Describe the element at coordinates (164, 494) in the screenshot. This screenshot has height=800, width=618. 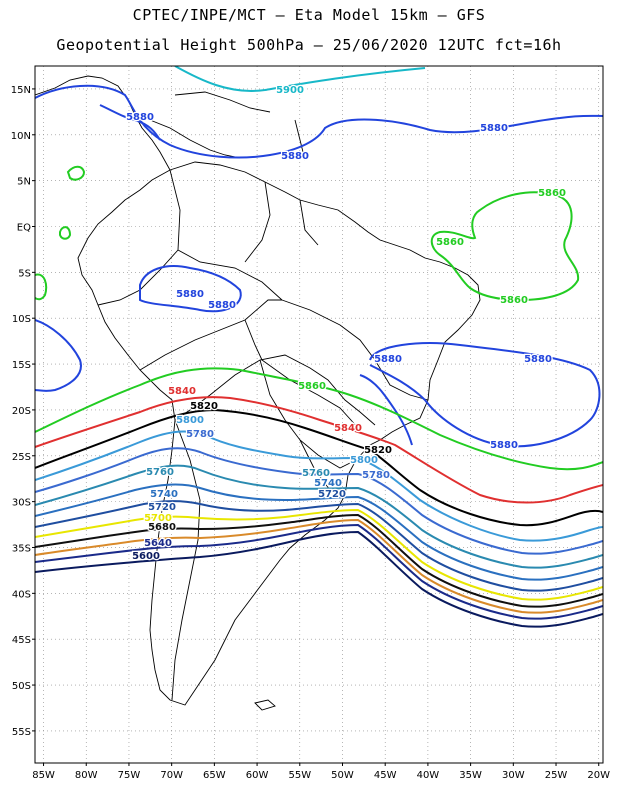
I see `contour-label-5740: 5740` at that location.